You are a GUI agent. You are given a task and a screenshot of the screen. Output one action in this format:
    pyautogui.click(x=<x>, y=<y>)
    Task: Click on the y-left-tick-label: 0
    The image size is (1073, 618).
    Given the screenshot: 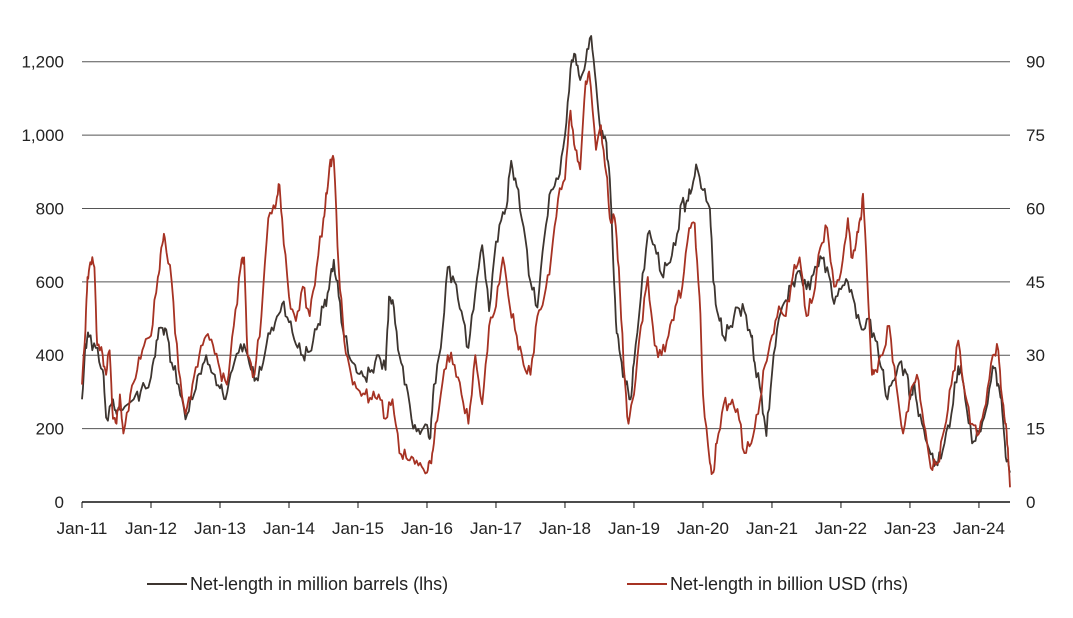 What is the action you would take?
    pyautogui.click(x=59, y=502)
    